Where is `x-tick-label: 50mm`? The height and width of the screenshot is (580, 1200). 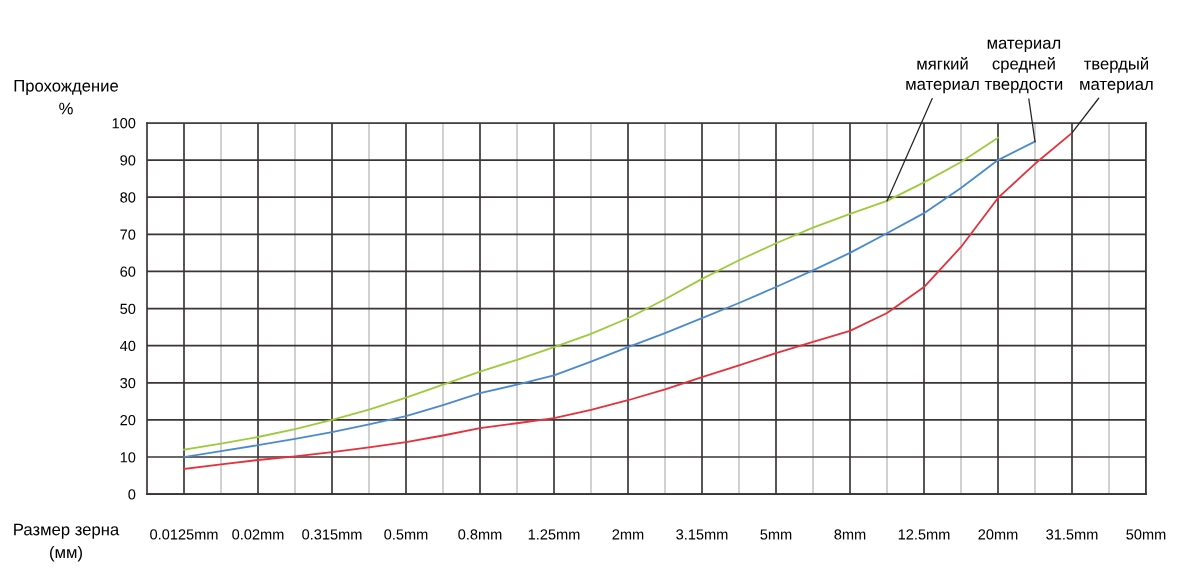 x-tick-label: 50mm is located at coordinates (1146, 534).